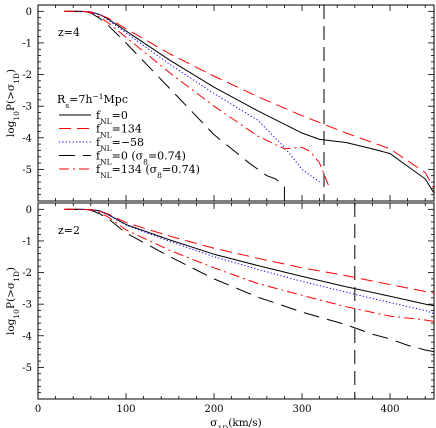  What do you see at coordinates (112, 117) in the screenshot?
I see `legend-label: fNL=0` at bounding box center [112, 117].